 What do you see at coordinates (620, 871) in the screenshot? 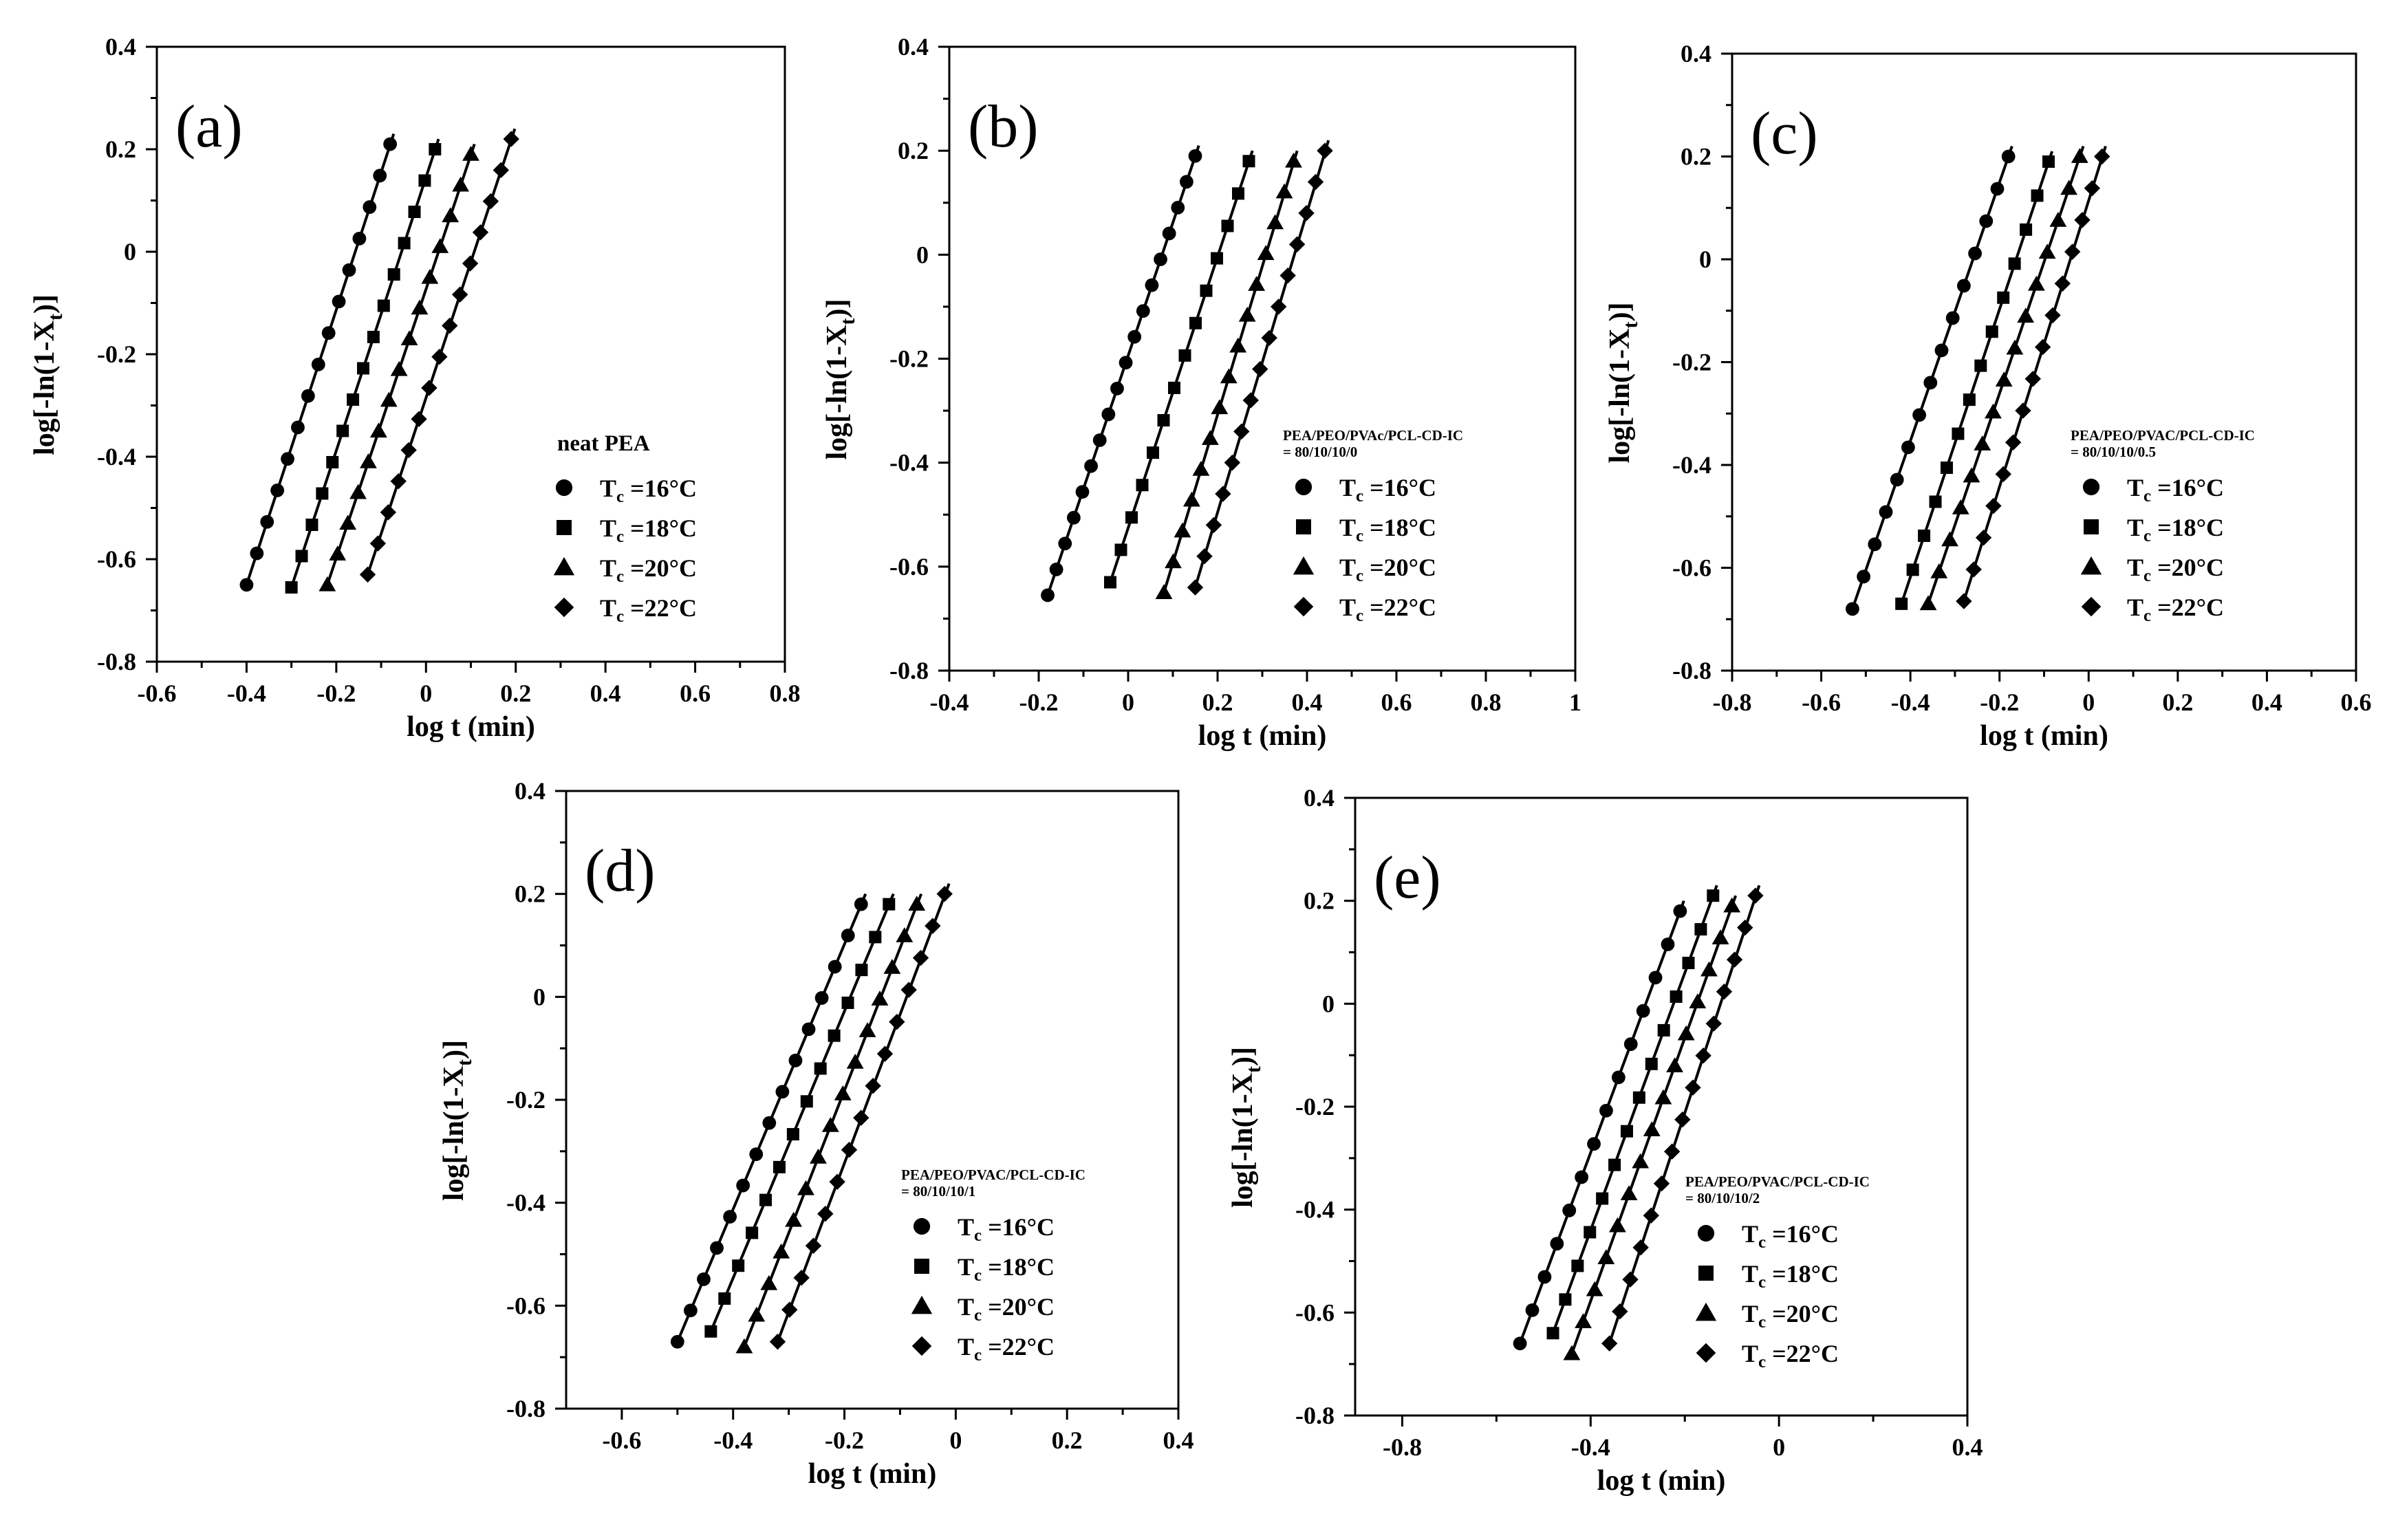
I see `panel-label: (d)` at bounding box center [620, 871].